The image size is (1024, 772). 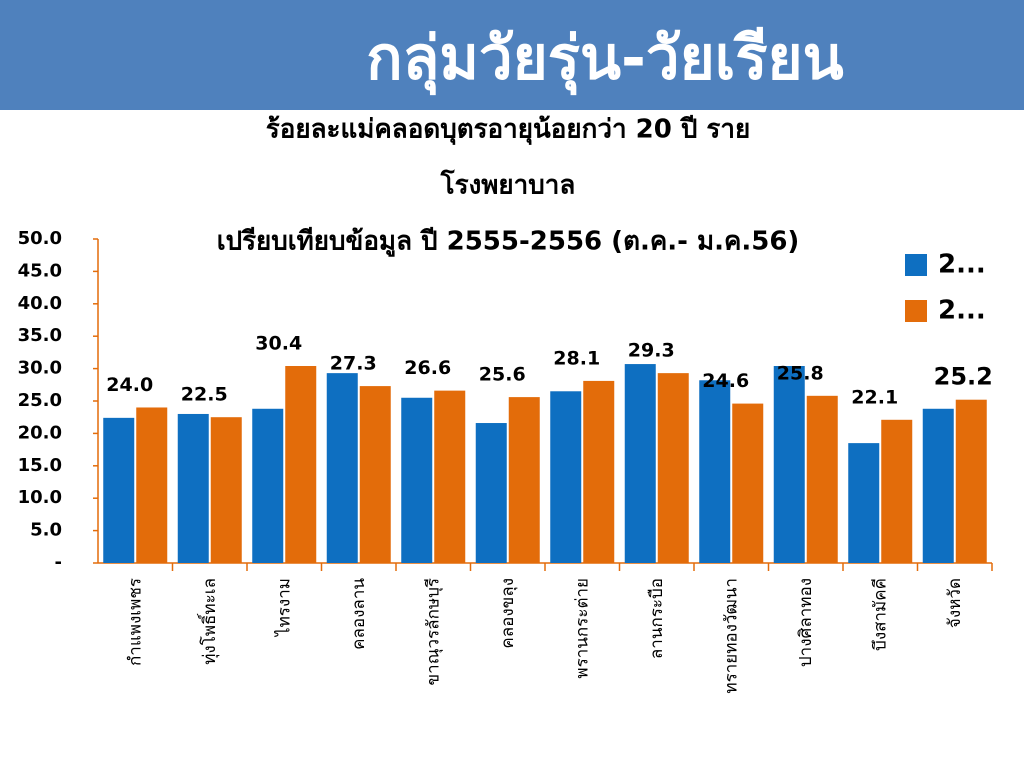 What do you see at coordinates (582, 628) in the screenshot?
I see `x-tick-label: พรานกระต่าย` at bounding box center [582, 628].